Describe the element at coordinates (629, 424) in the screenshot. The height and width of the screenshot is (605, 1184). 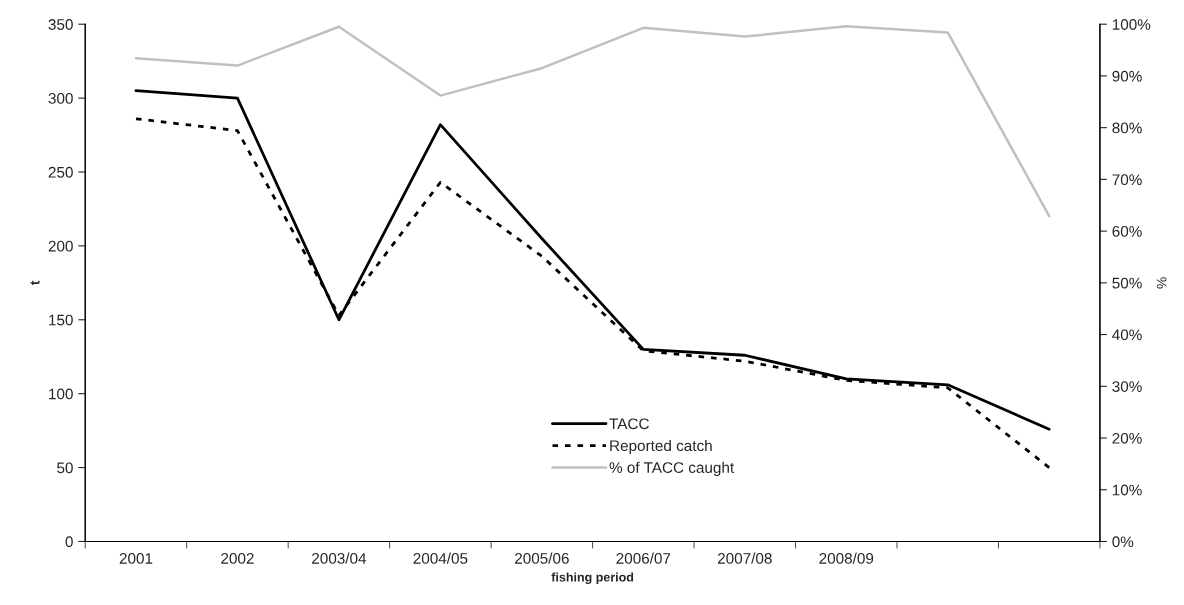
I see `legend-label: TACC` at that location.